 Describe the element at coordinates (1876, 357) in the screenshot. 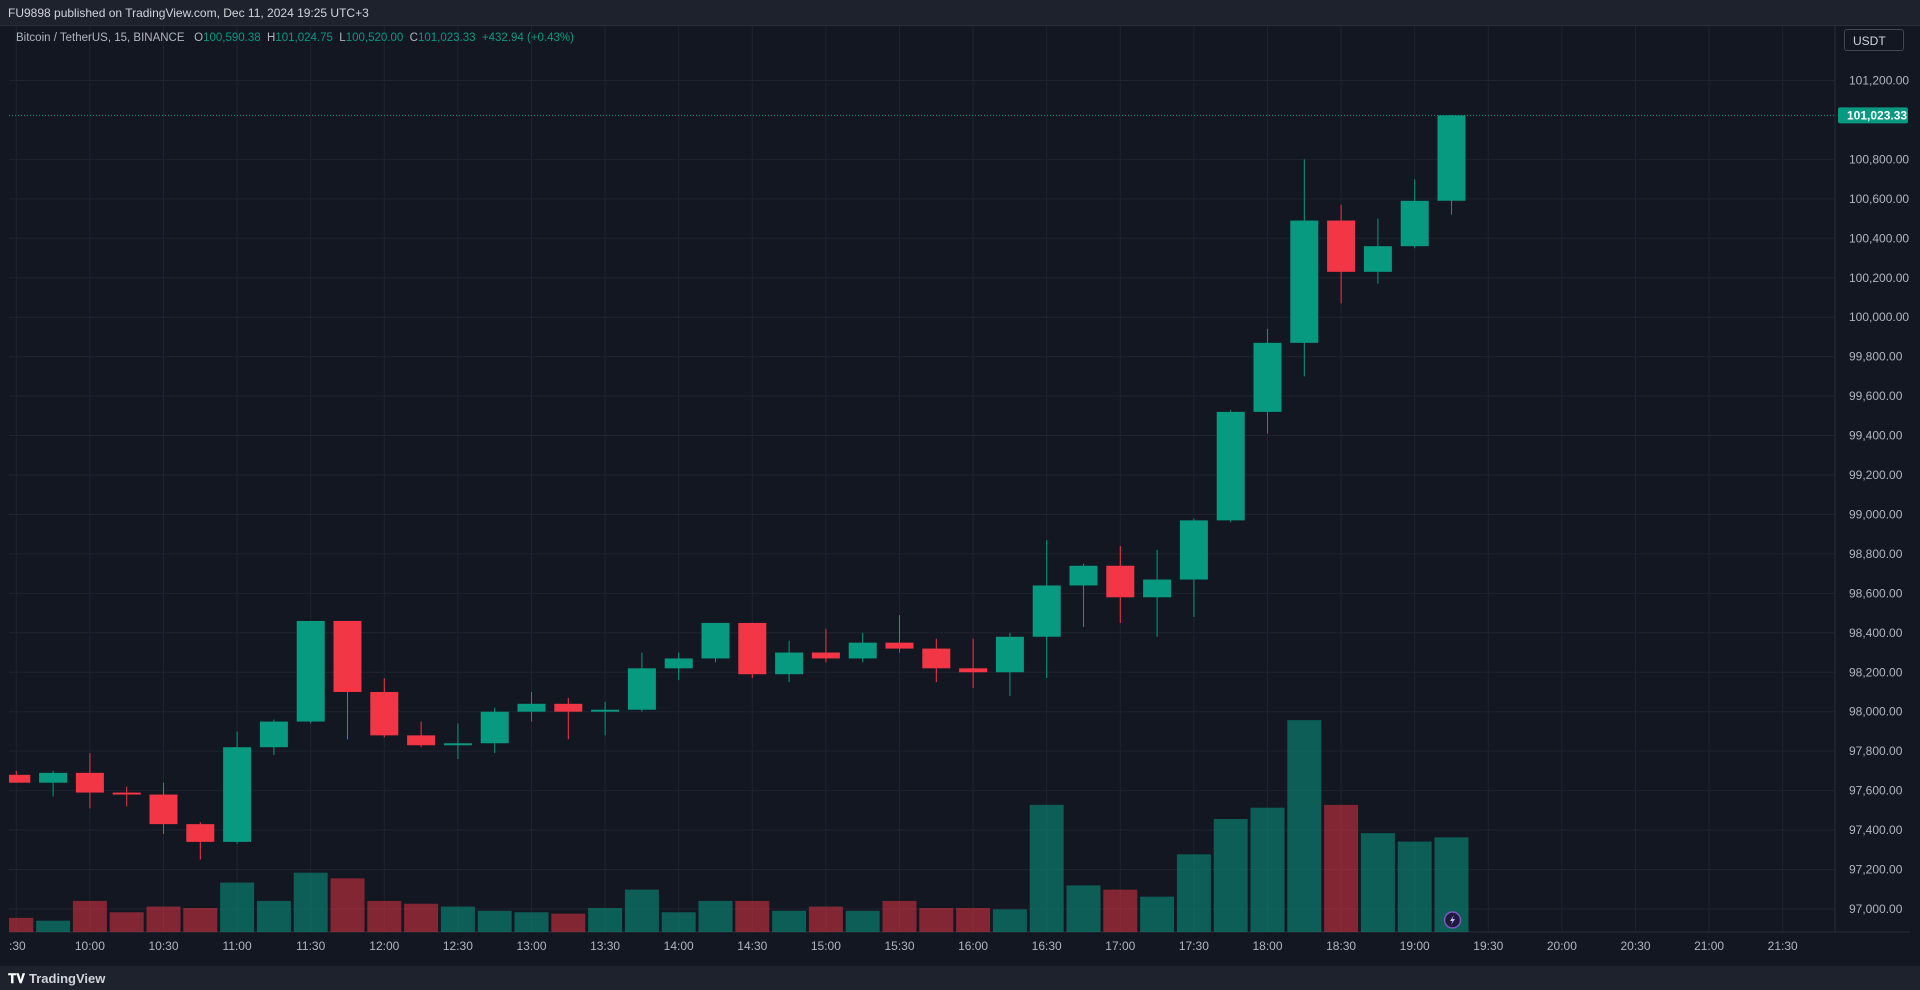

I see `price-tick-label: 99,800.00` at that location.